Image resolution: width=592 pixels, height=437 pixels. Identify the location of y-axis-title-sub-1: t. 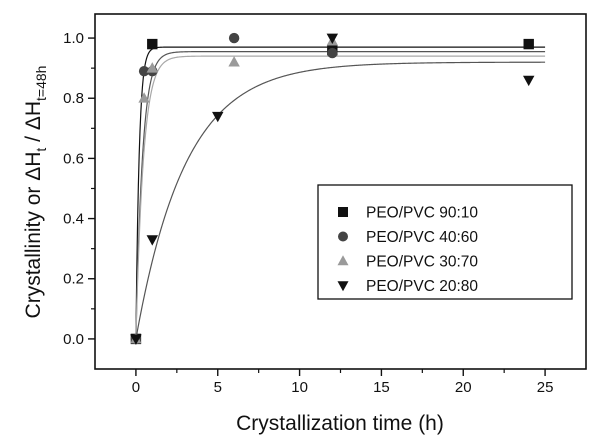
(41, 150).